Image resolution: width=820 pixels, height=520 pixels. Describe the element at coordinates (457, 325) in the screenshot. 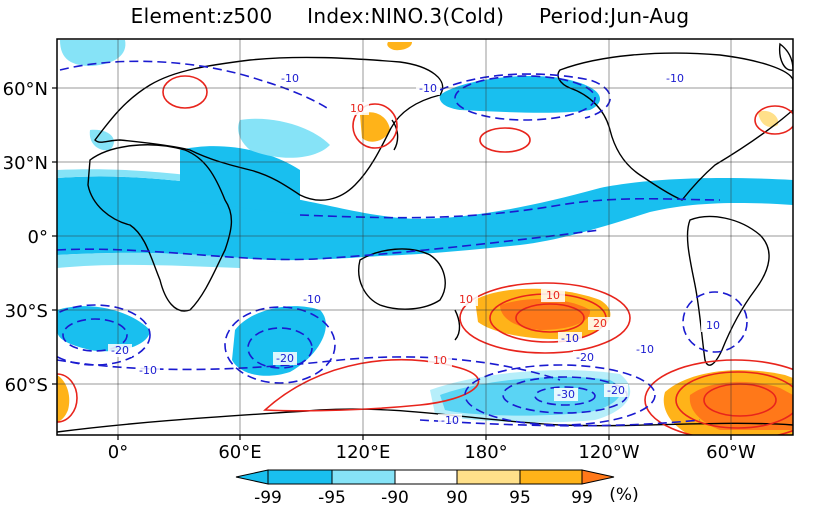

I see `new-zealand-outline` at that location.